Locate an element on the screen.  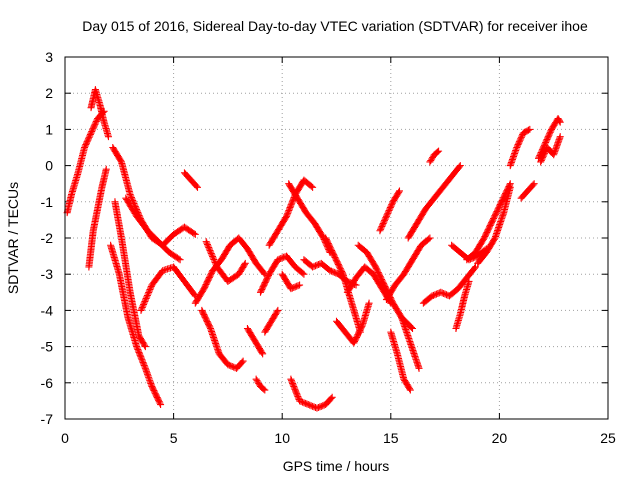
series-track-i is located at coordinates (190, 180).